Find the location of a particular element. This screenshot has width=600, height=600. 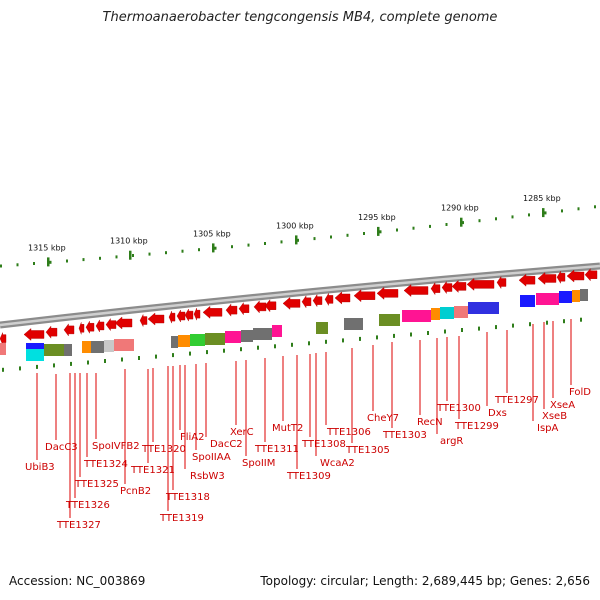

gene-layer is located at coordinates (299, 306).